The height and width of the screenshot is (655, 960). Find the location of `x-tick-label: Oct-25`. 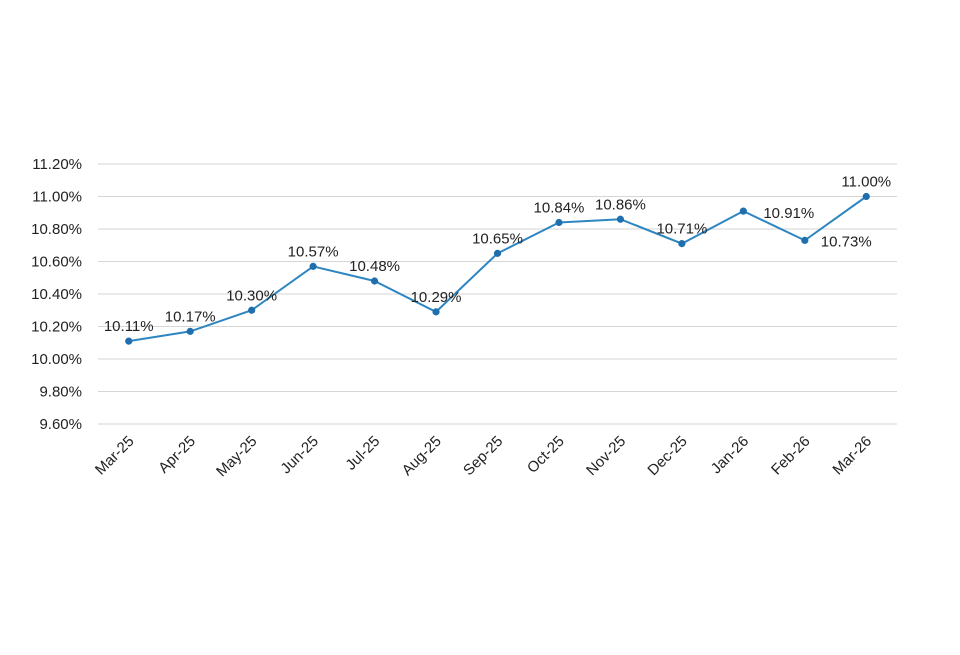

x-tick-label: Oct-25 is located at coordinates (546, 455).